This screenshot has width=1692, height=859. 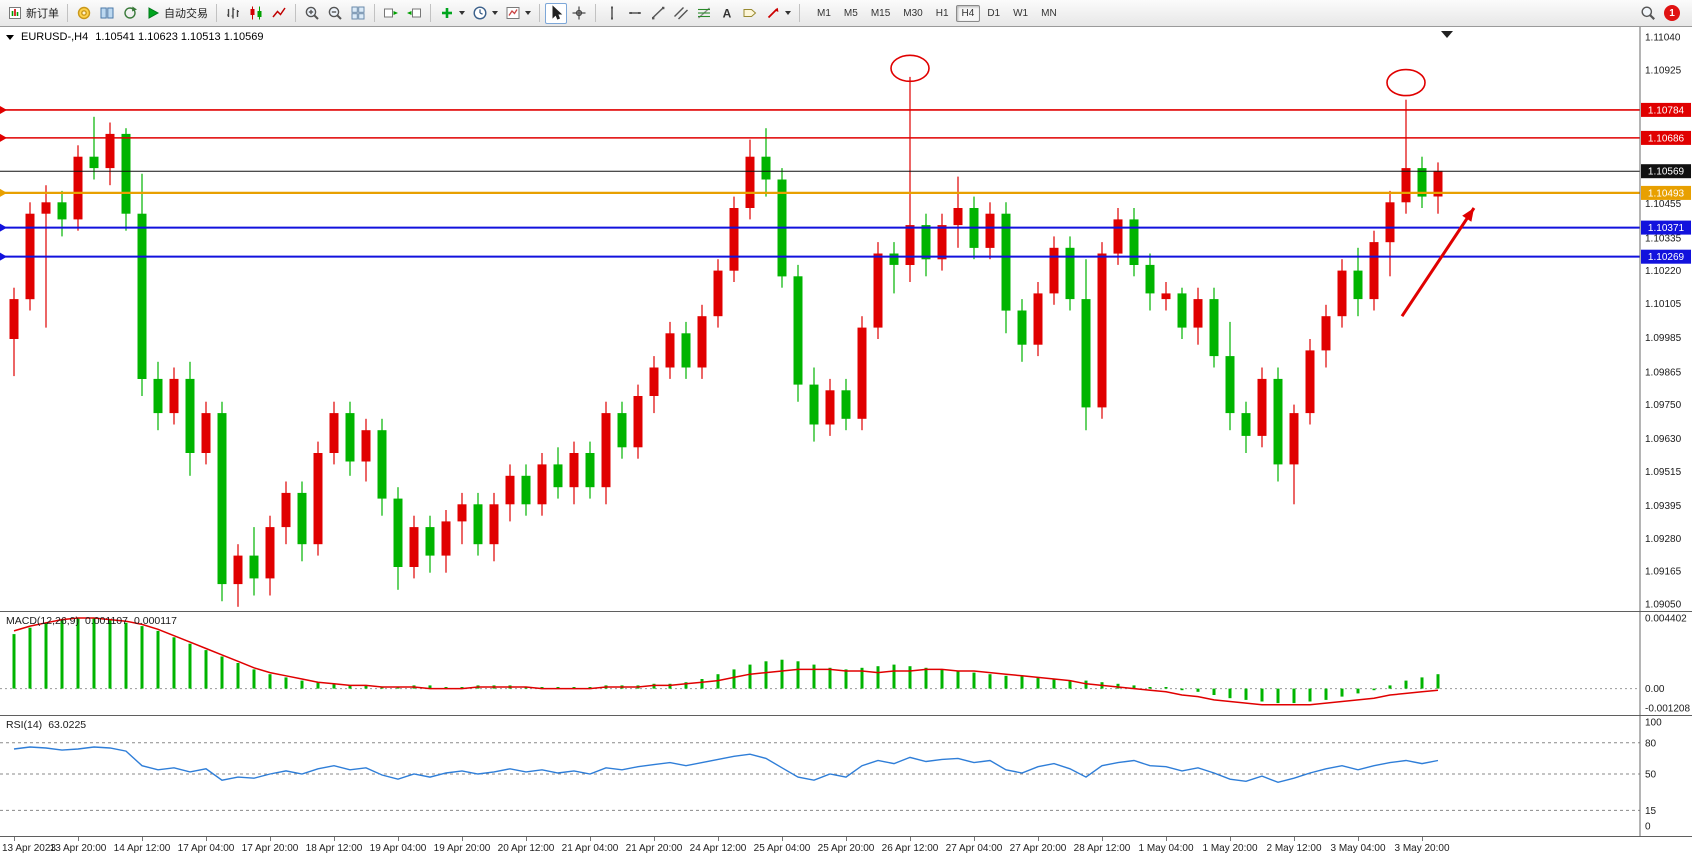 What do you see at coordinates (880, 13) in the screenshot?
I see `timeframe-m15-button: M15` at bounding box center [880, 13].